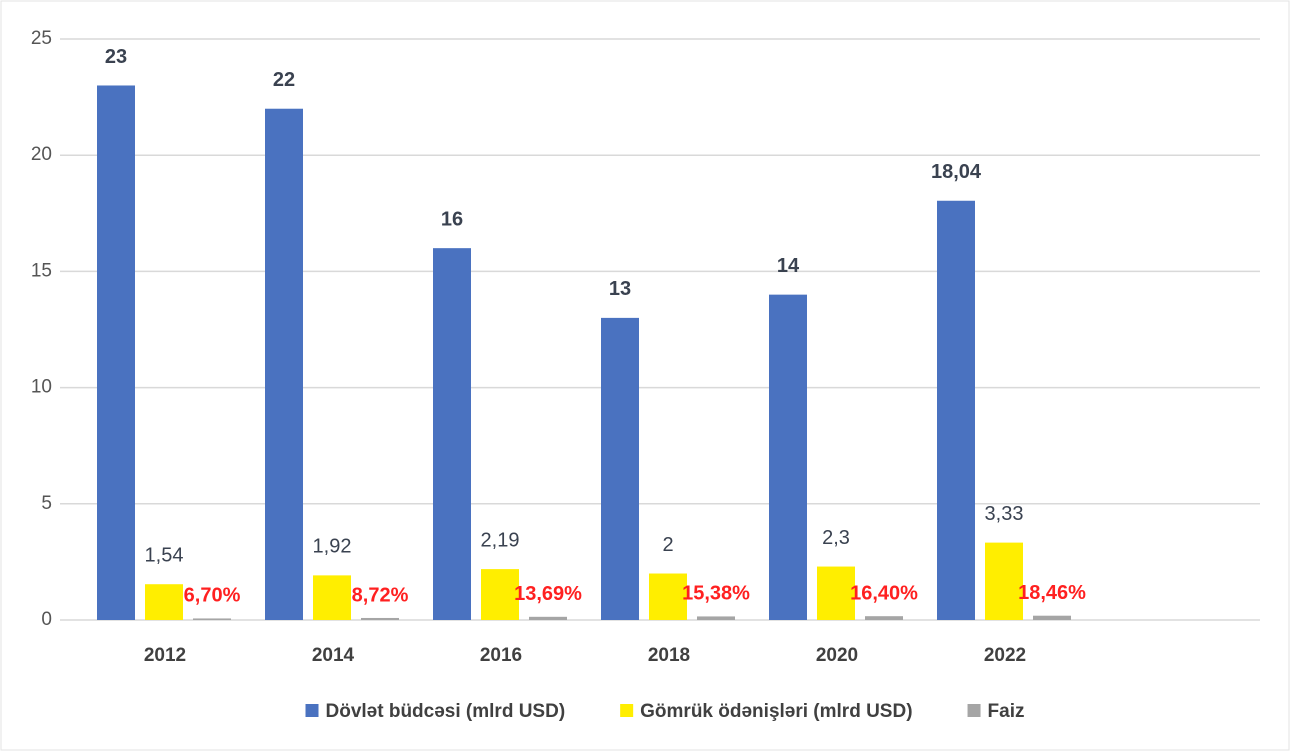  What do you see at coordinates (956, 172) in the screenshot?
I see `value-label: 18,04` at bounding box center [956, 172].